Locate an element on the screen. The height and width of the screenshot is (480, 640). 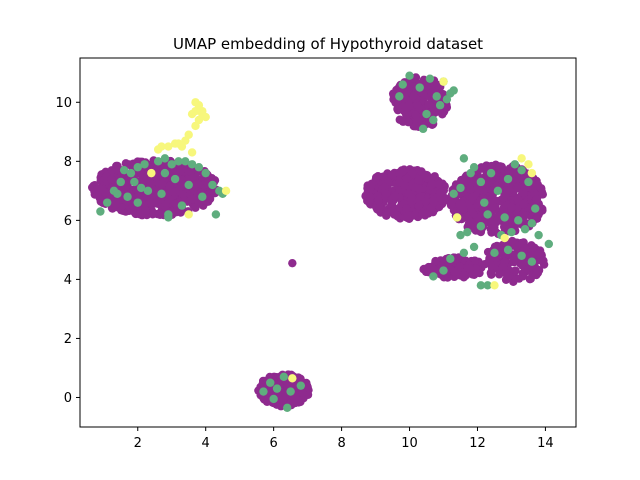
y-tick-label: 0 is located at coordinates (68, 398).